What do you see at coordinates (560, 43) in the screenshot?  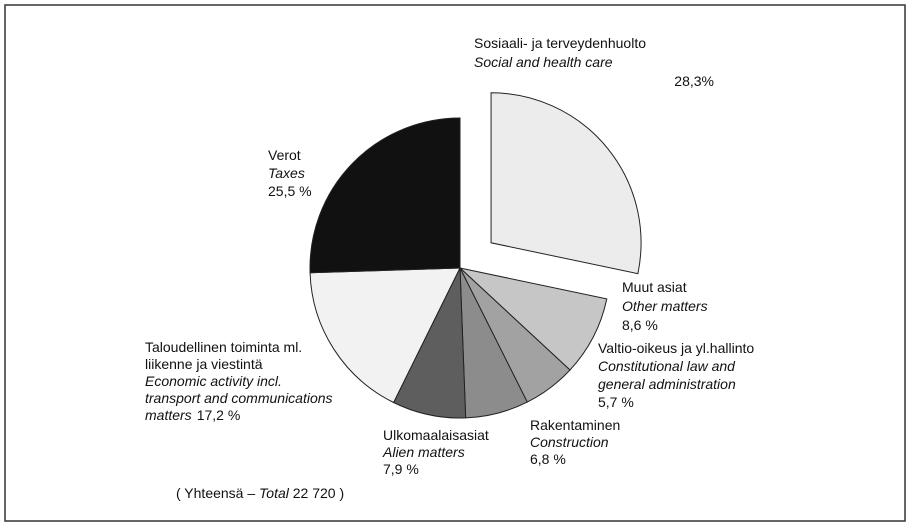 I see `slice-label-fi: Sosiaali- ja terveydenhuolto` at bounding box center [560, 43].